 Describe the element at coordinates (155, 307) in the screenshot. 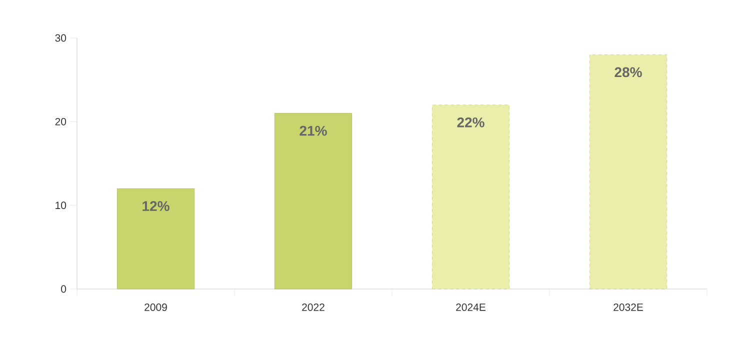

I see `x-tick-label: 2009` at that location.